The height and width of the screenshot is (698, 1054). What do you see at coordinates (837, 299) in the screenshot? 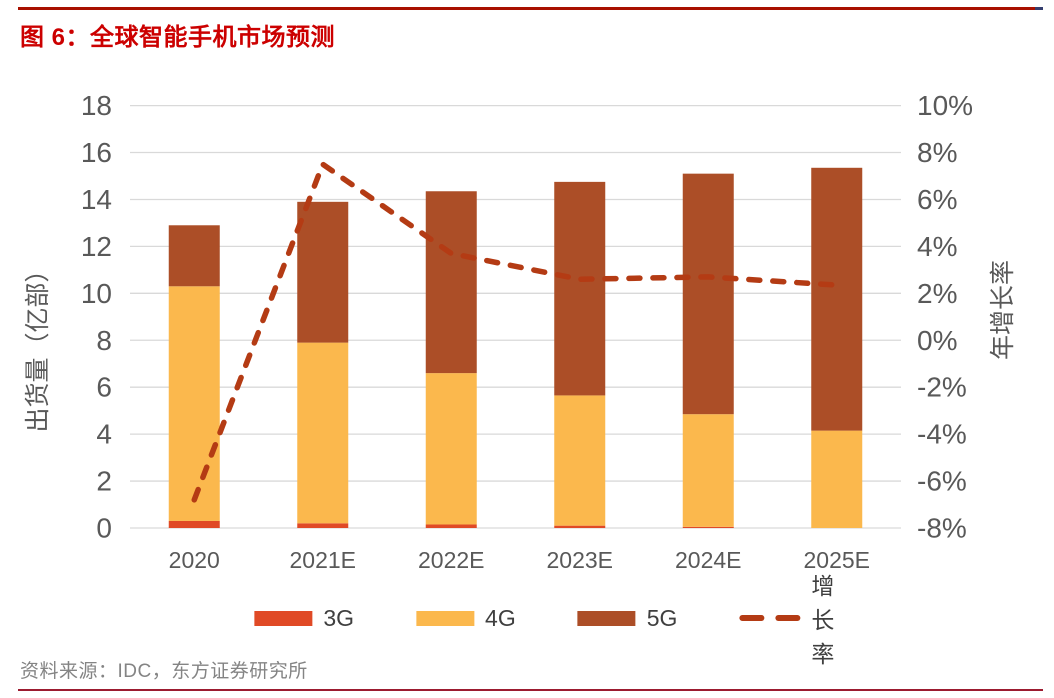
I see `bar-segment-5g-2025E` at bounding box center [837, 299].